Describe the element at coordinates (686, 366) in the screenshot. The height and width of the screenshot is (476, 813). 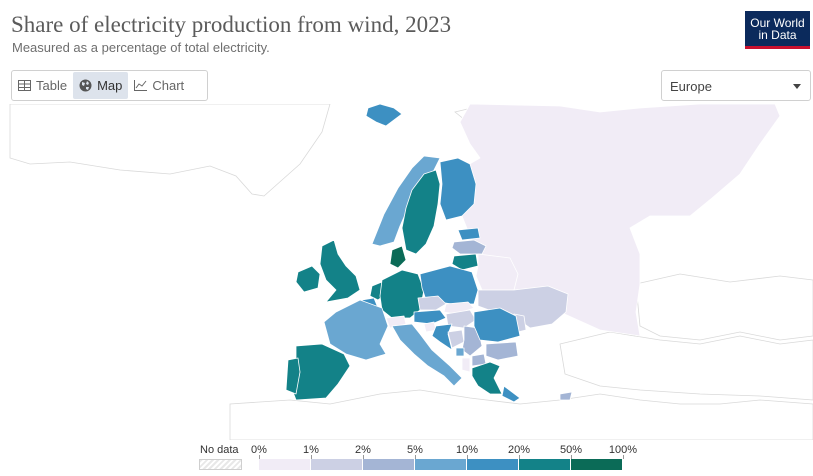
I see `middle-east-land` at that location.